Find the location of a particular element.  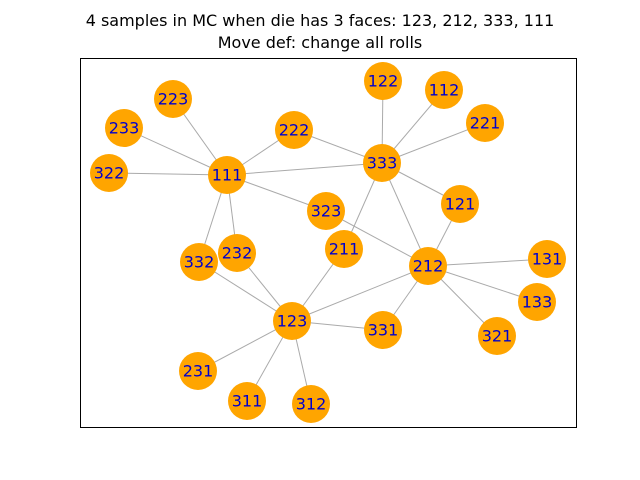

node-331: 331 is located at coordinates (383, 330).